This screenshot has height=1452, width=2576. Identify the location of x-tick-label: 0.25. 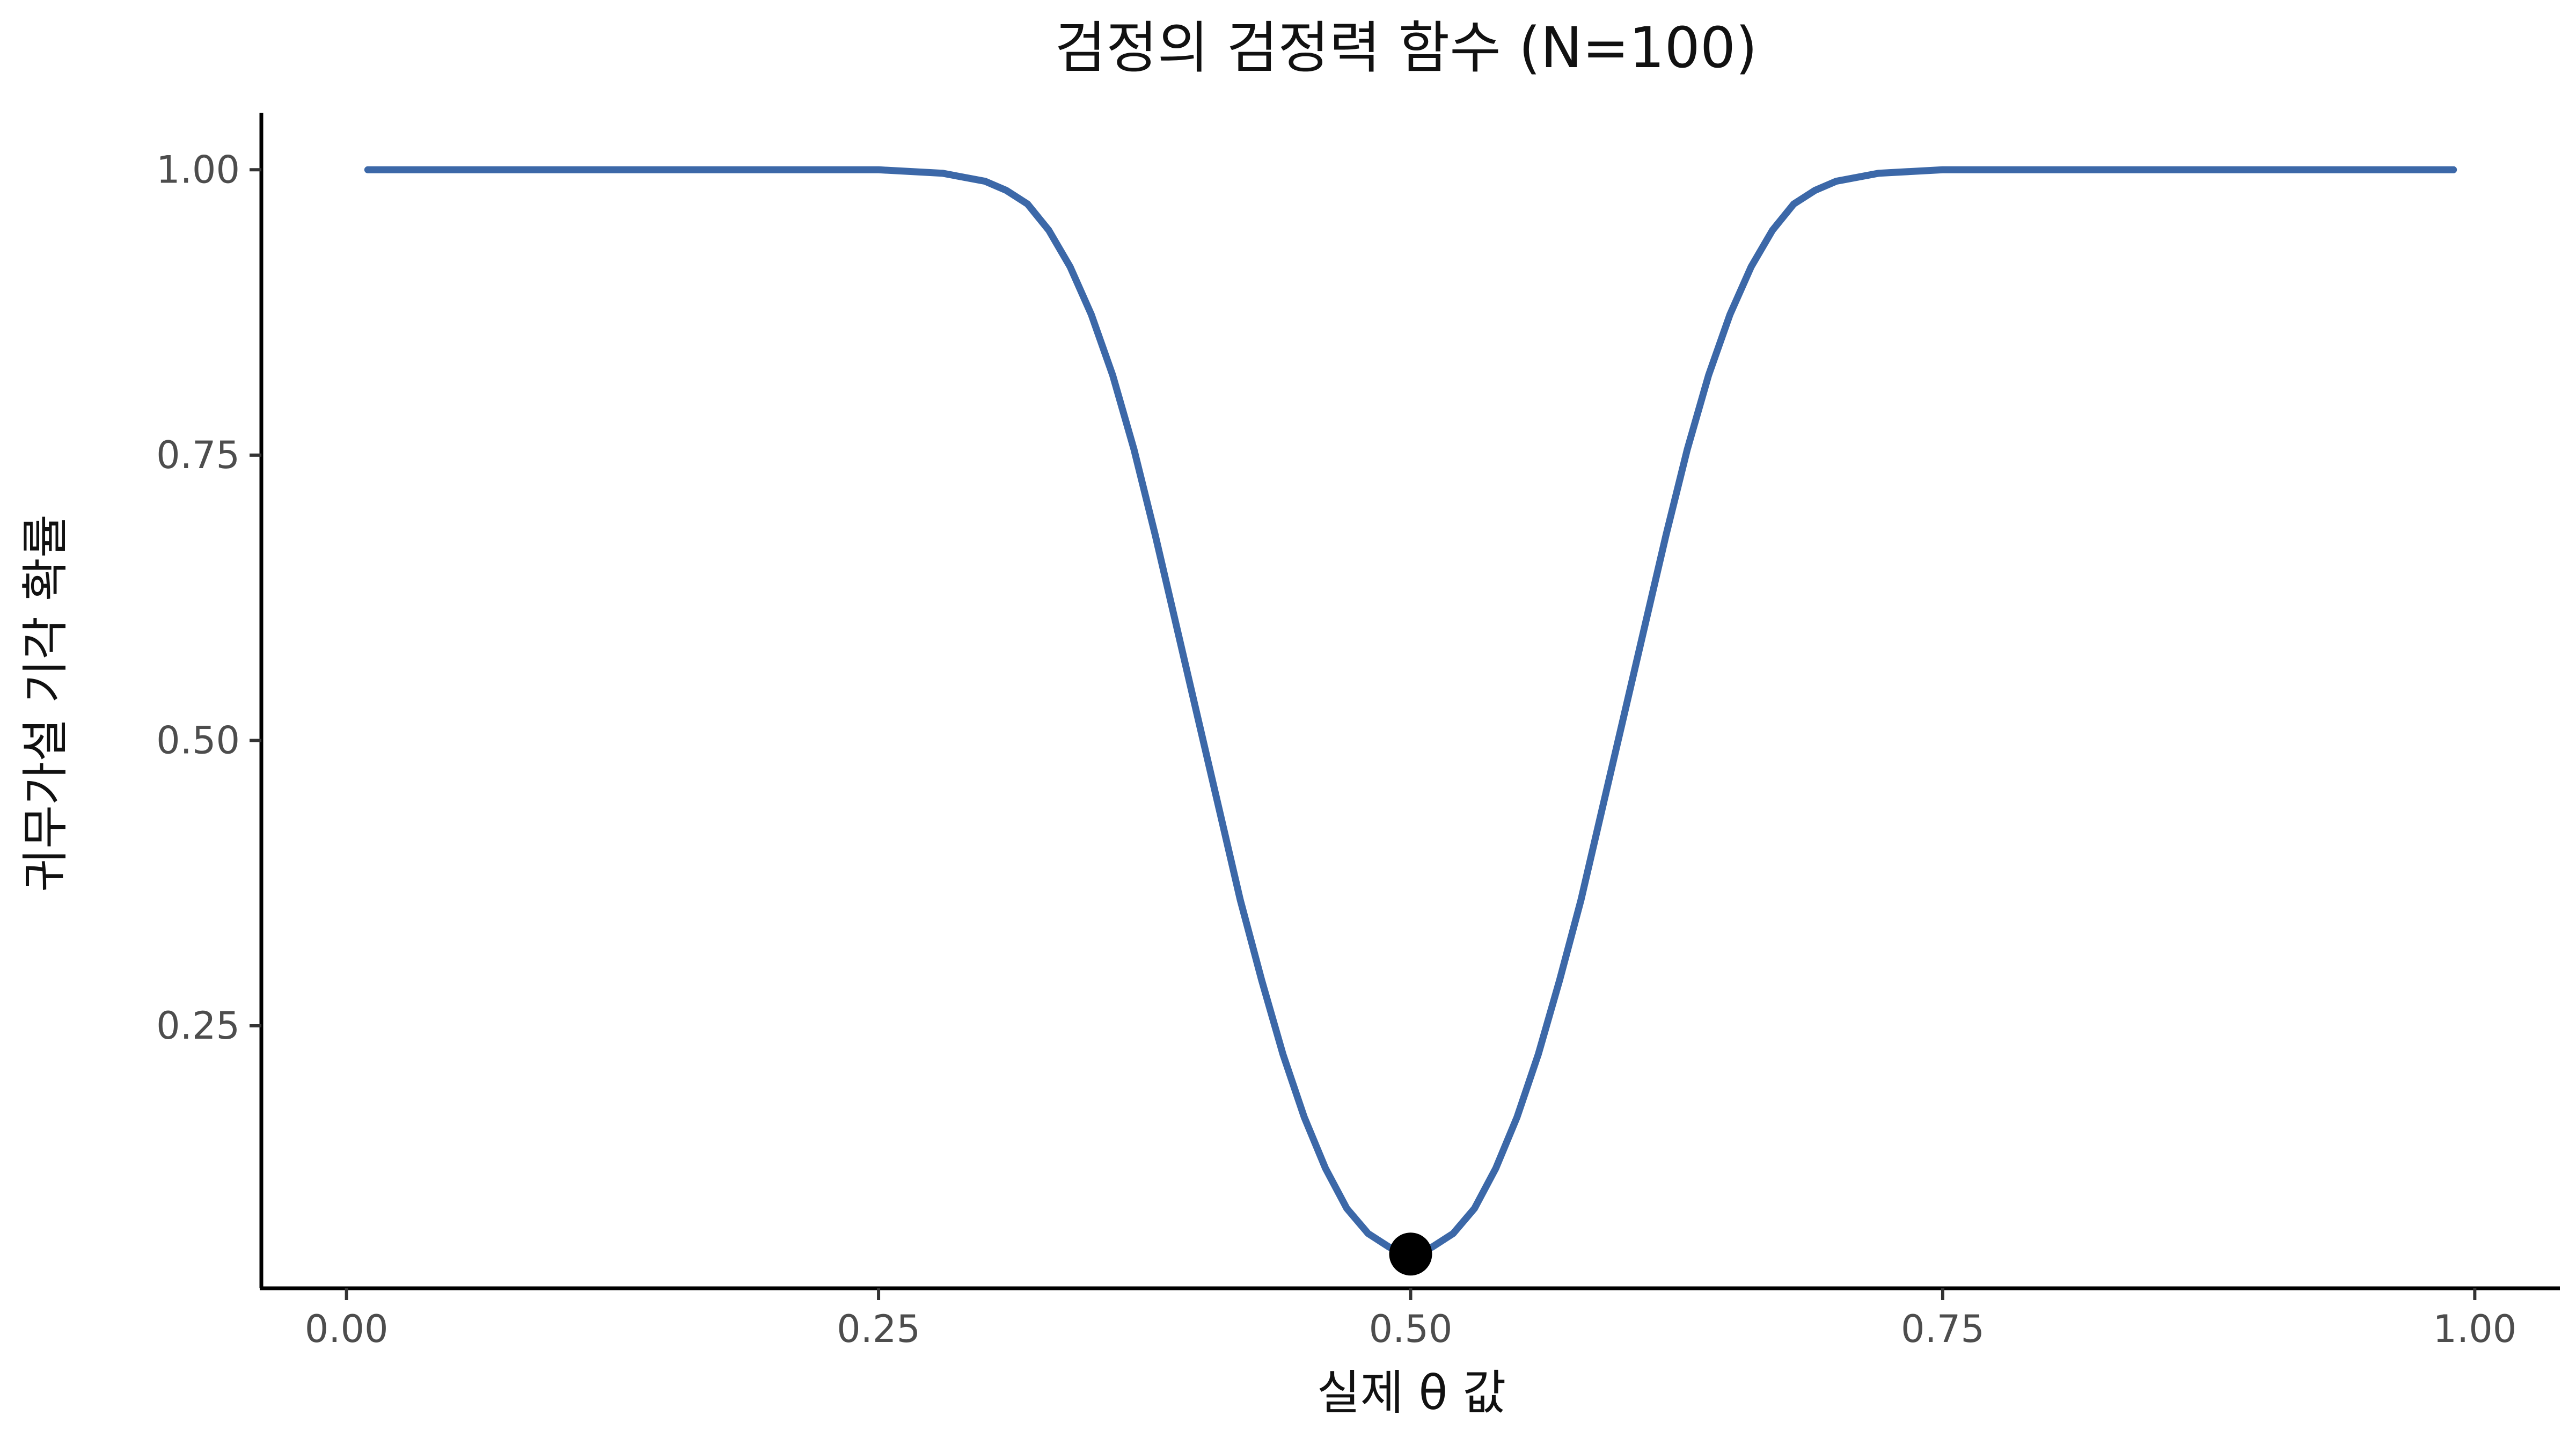
(878, 1329).